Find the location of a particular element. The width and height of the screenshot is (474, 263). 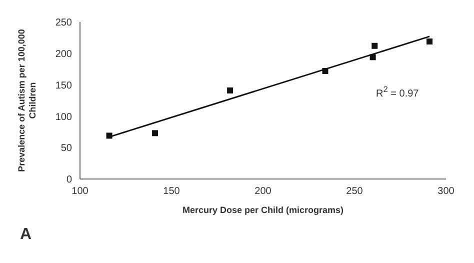

x-tick-label: 200 is located at coordinates (263, 192).